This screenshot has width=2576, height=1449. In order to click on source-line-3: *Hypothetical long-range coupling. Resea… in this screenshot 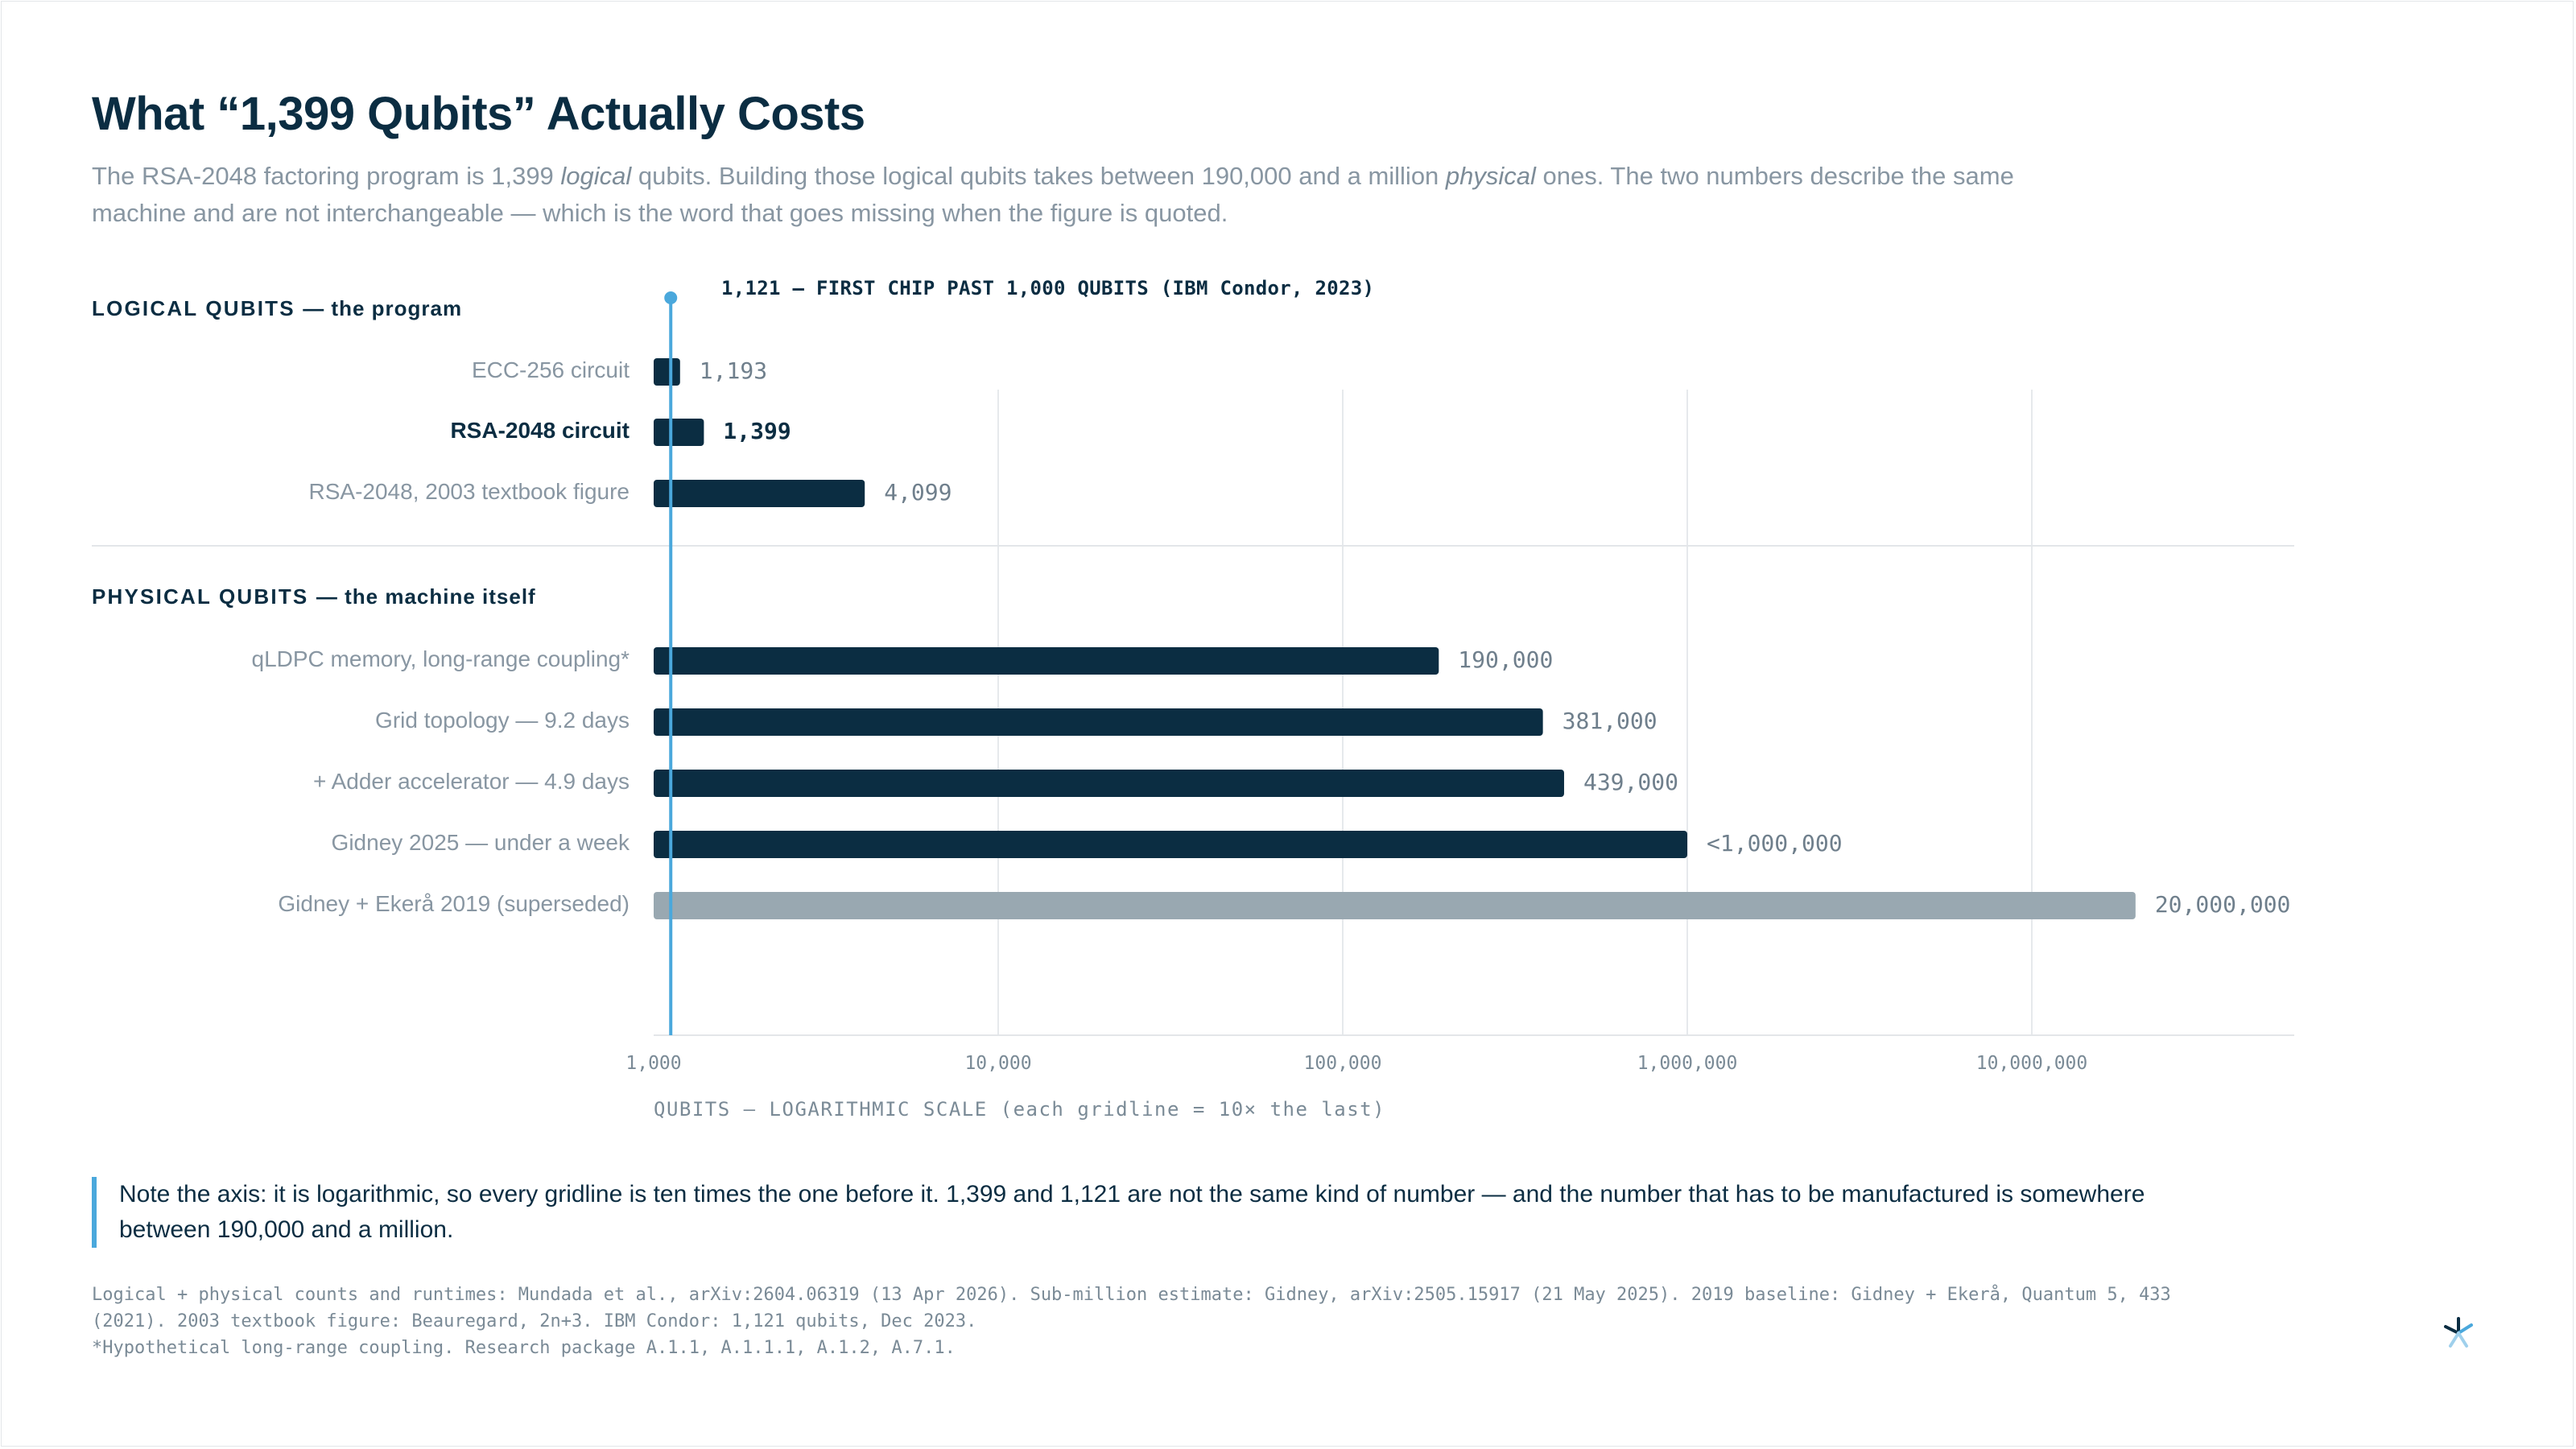, I will do `click(524, 1348)`.